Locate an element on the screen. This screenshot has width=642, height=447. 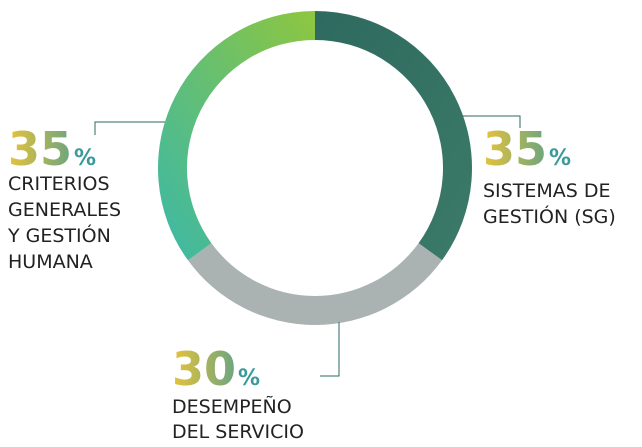
category-label: DESEMPEÑO is located at coordinates (232, 406).